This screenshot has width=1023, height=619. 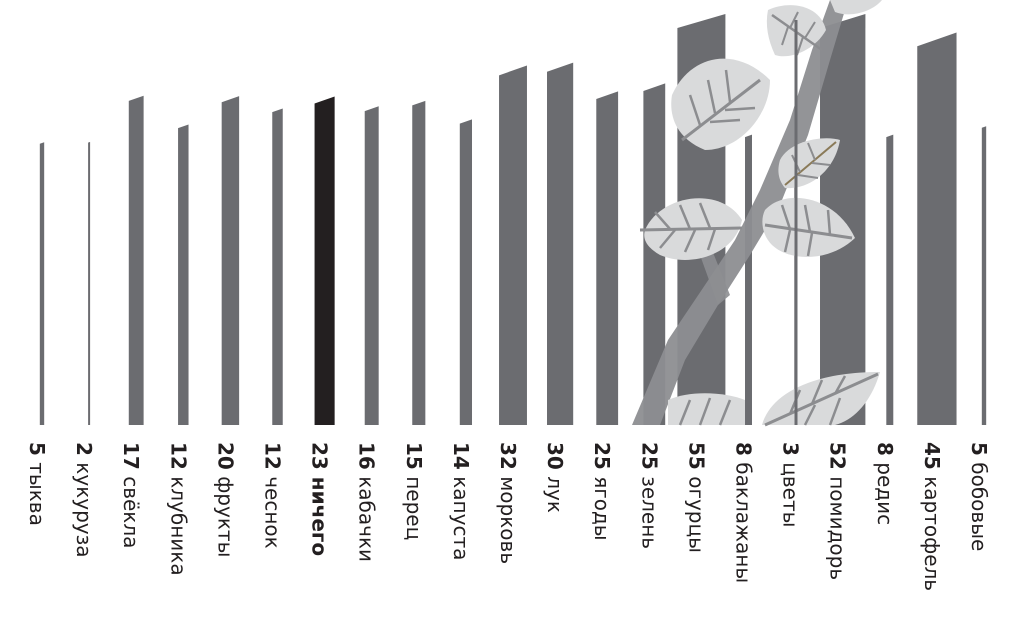 What do you see at coordinates (602, 505) in the screenshot?
I see `bar-category-label: ягоды` at bounding box center [602, 505].